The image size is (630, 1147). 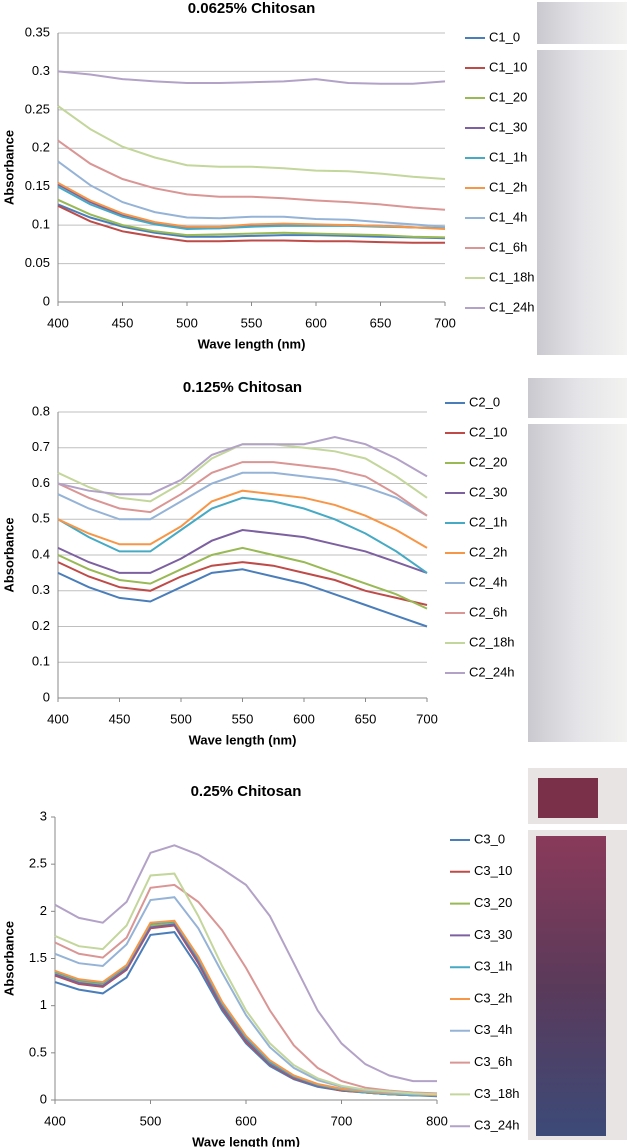 I want to click on y-tick-label: 0.25, so click(x=37, y=108).